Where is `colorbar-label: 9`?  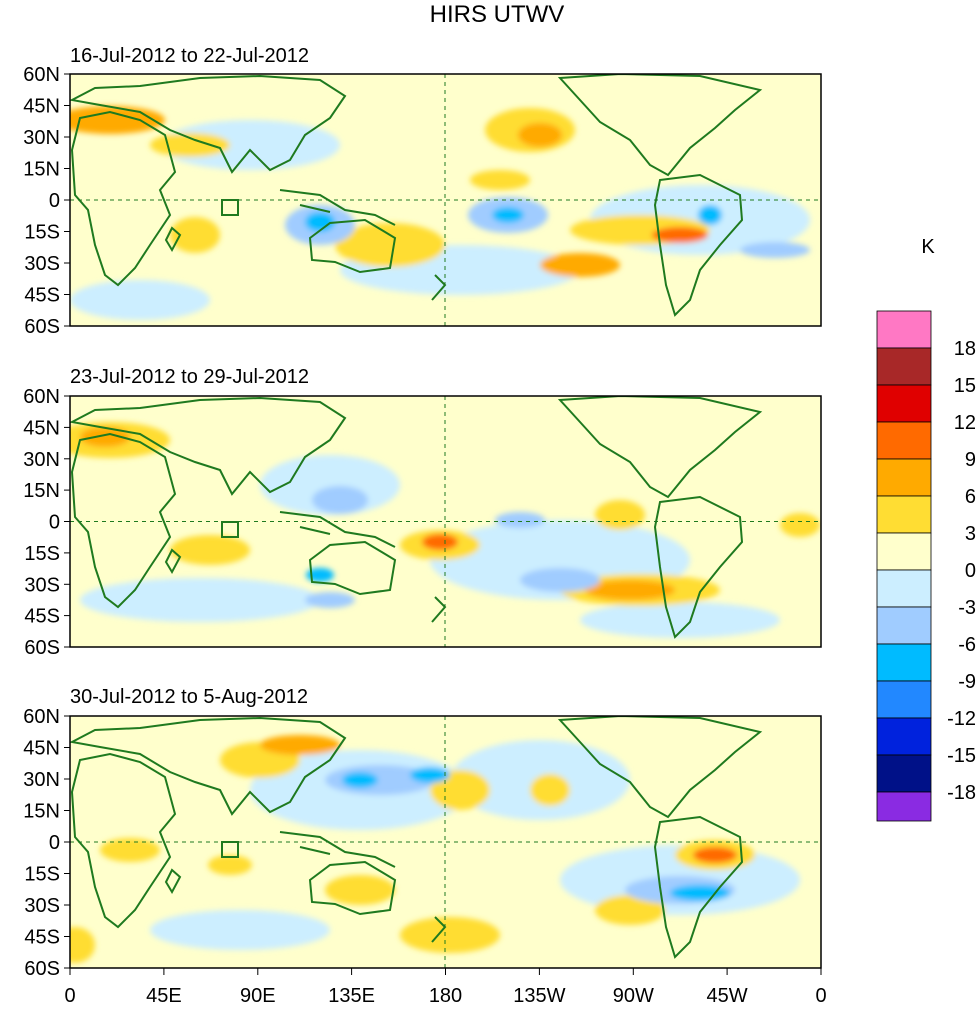 colorbar-label: 9 is located at coordinates (970, 460).